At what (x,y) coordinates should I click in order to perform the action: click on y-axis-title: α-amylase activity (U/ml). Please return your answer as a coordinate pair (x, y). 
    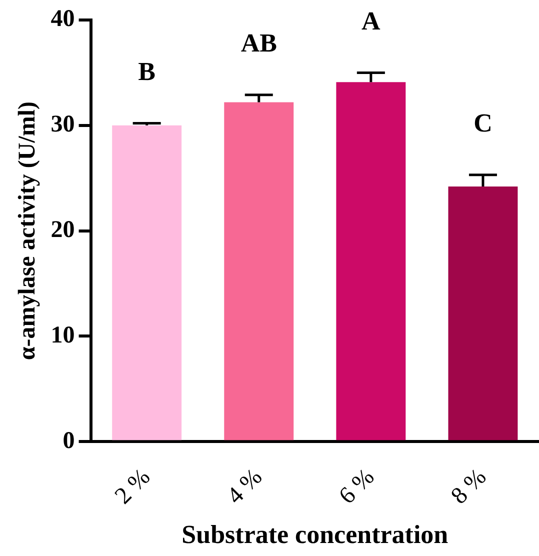
    Looking at the image, I should click on (27, 230).